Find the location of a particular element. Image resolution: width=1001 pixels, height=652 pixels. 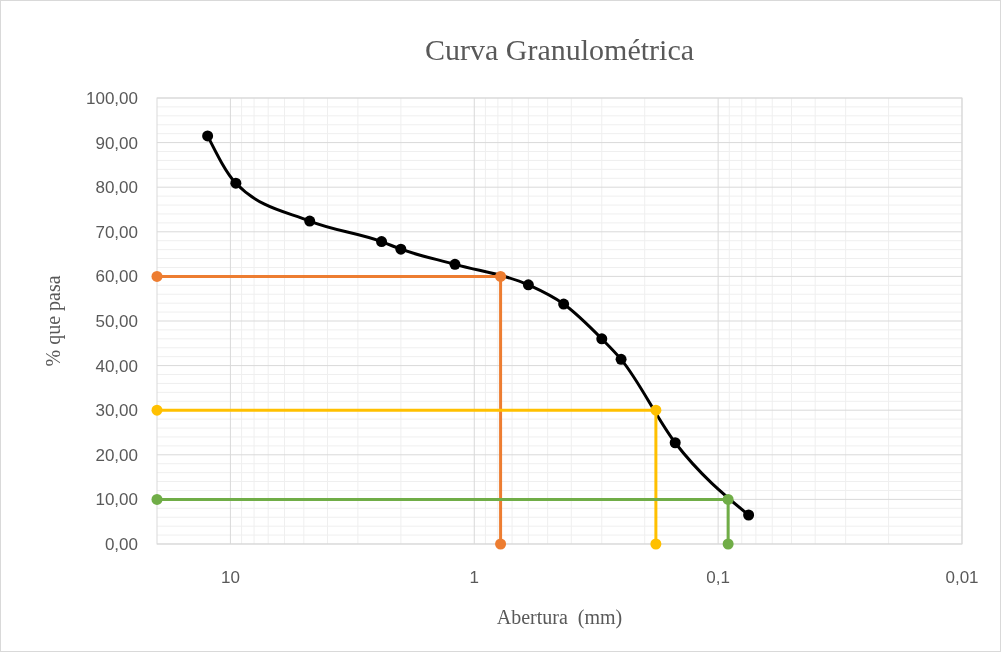

x-tick-label: 1 is located at coordinates (474, 577).